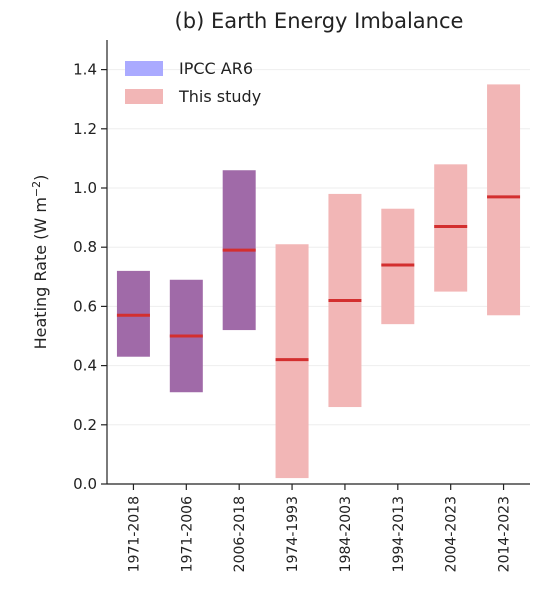 The width and height of the screenshot is (551, 597). I want to click on legend-swatch-this-study, so click(144, 96).